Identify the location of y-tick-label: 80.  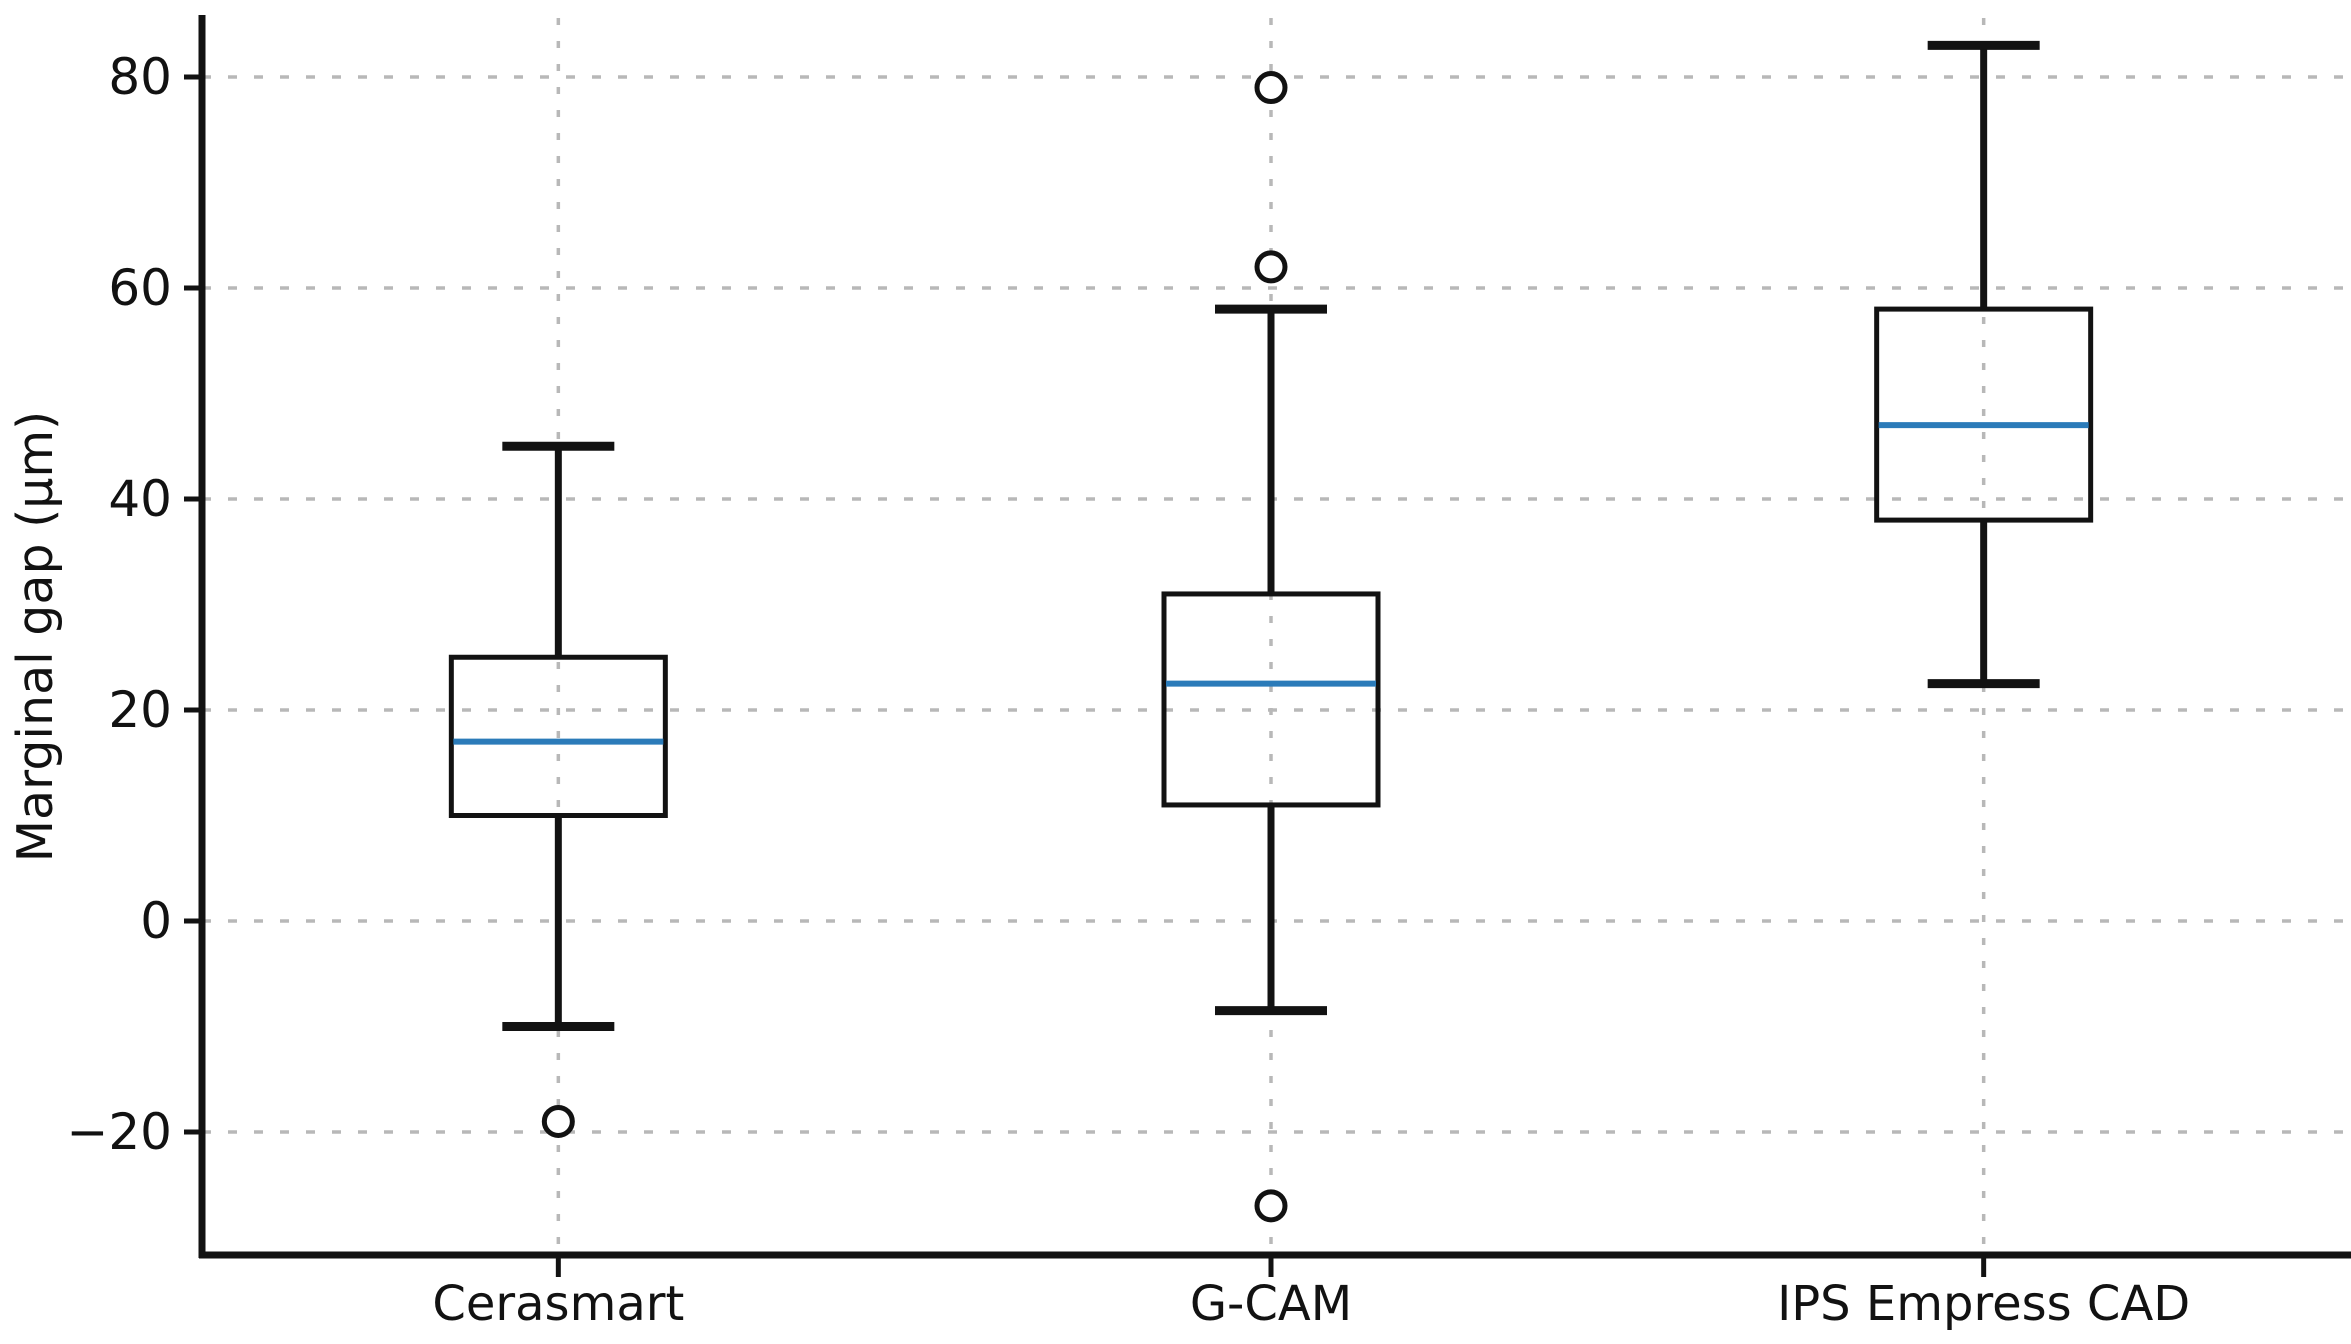
(140, 77).